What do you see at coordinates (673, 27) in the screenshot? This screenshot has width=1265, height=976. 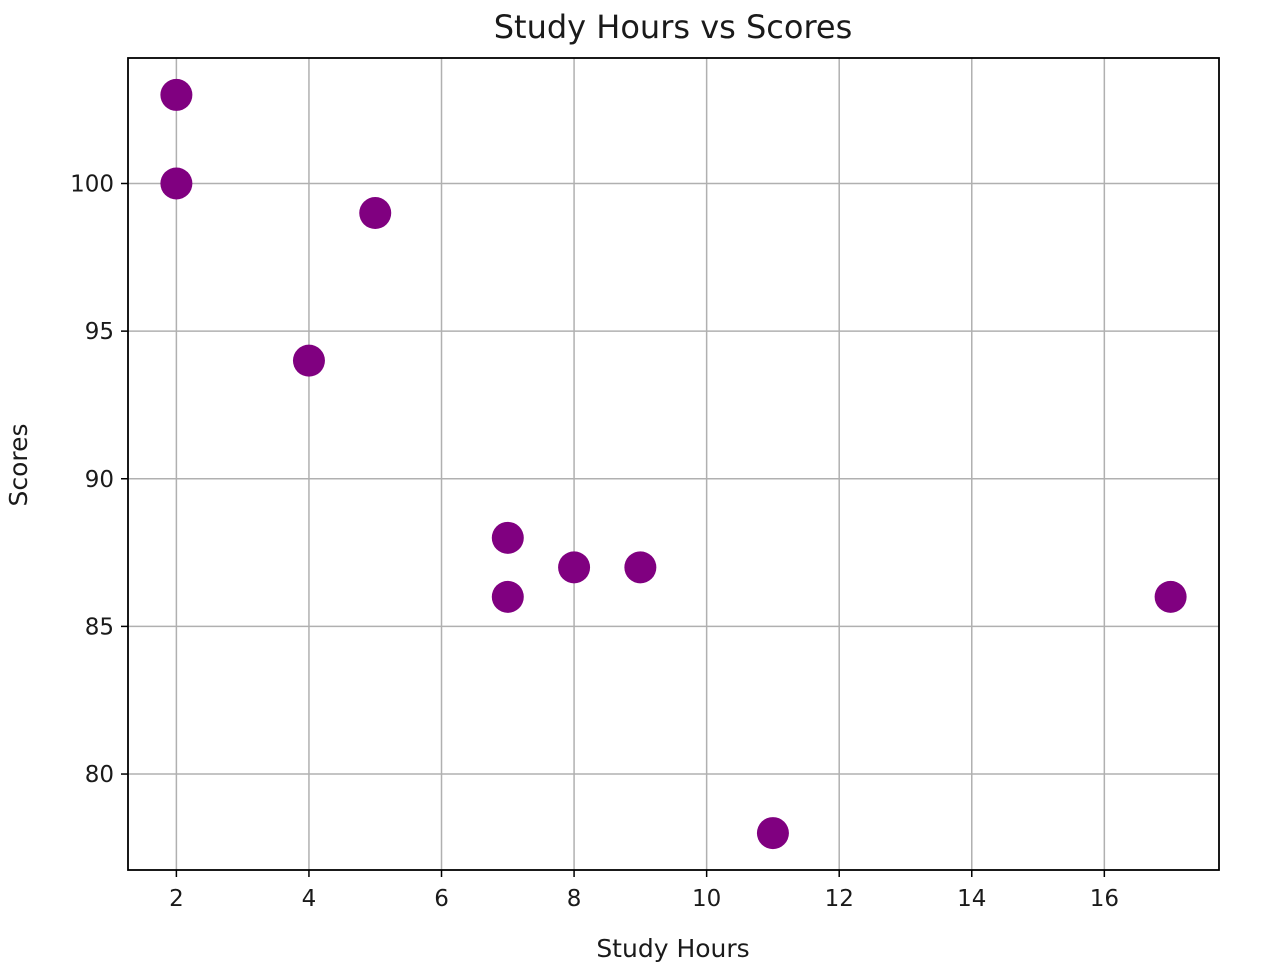 I see `chart-title: Study Hours vs Scores` at bounding box center [673, 27].